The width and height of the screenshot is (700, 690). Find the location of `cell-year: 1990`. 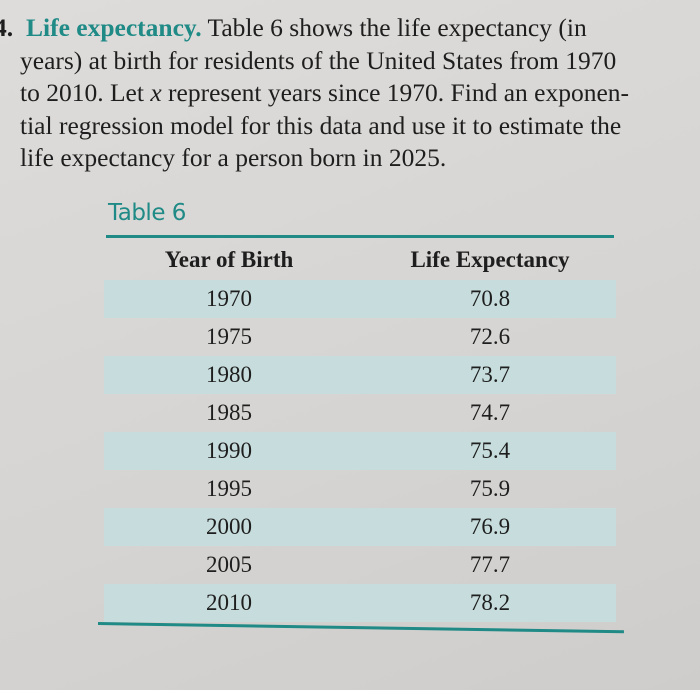

cell-year: 1990 is located at coordinates (234, 451).